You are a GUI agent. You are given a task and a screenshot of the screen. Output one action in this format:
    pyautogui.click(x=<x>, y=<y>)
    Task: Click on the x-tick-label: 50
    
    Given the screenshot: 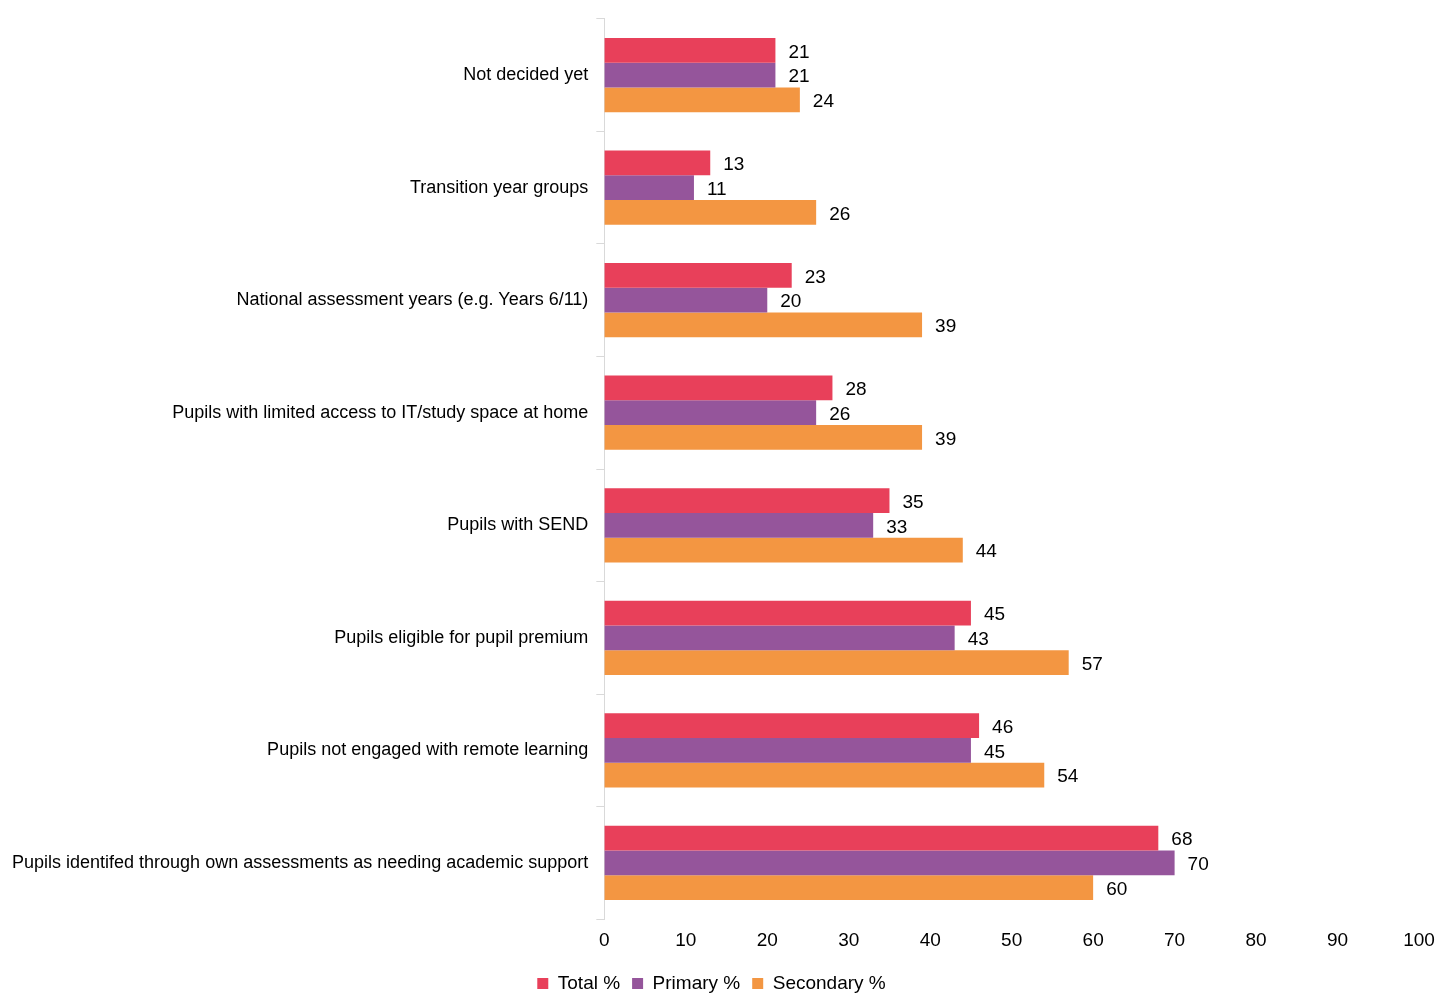 What is the action you would take?
    pyautogui.click(x=1012, y=939)
    